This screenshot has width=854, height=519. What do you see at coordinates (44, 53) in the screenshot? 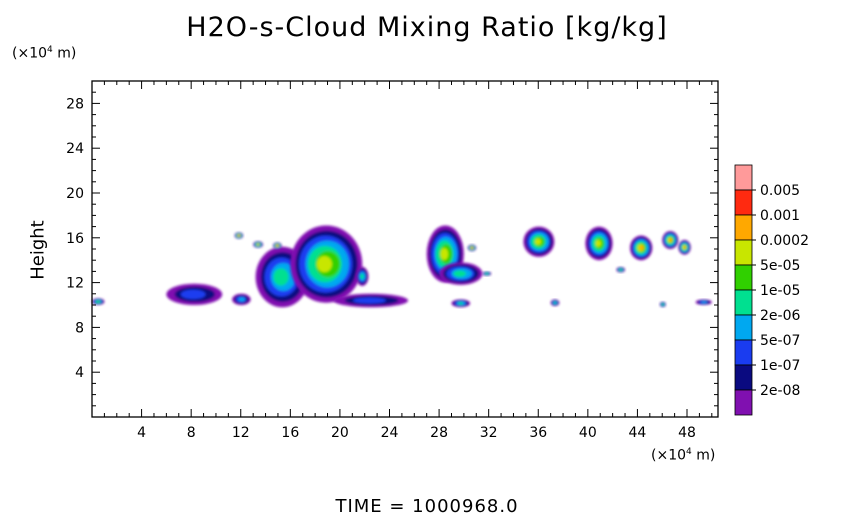
I see `y-unit-label: (×104 m)` at bounding box center [44, 53].